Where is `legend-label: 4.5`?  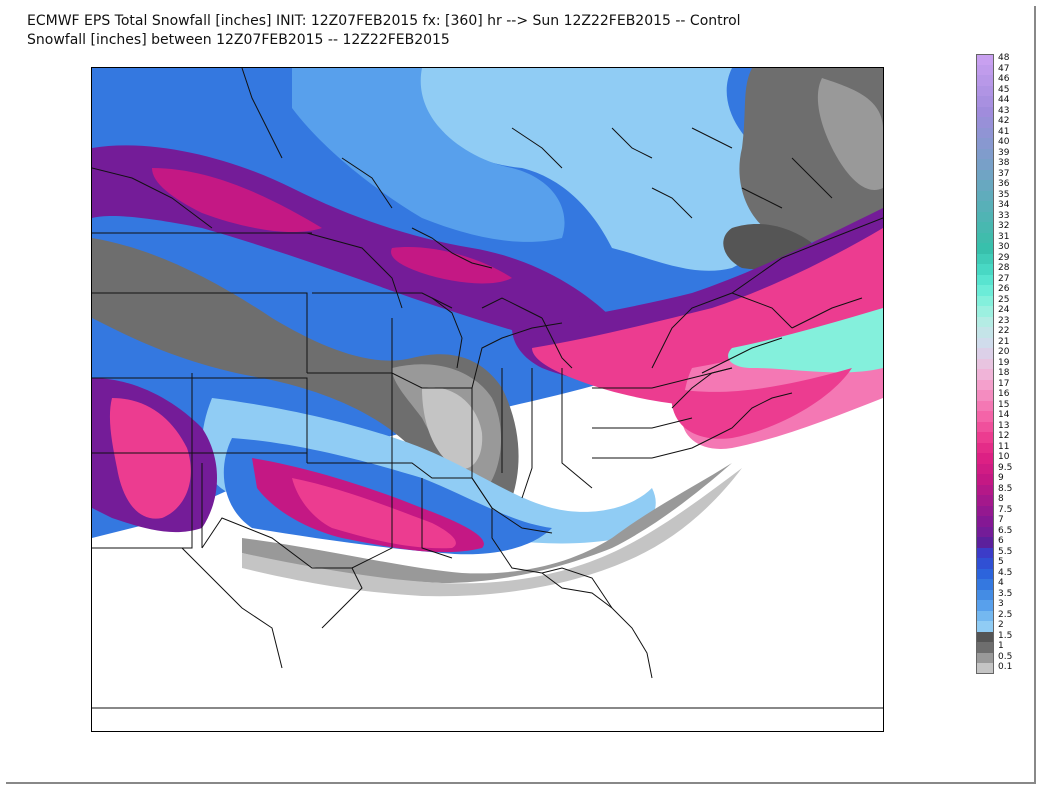
legend-label: 4.5 is located at coordinates (1005, 572).